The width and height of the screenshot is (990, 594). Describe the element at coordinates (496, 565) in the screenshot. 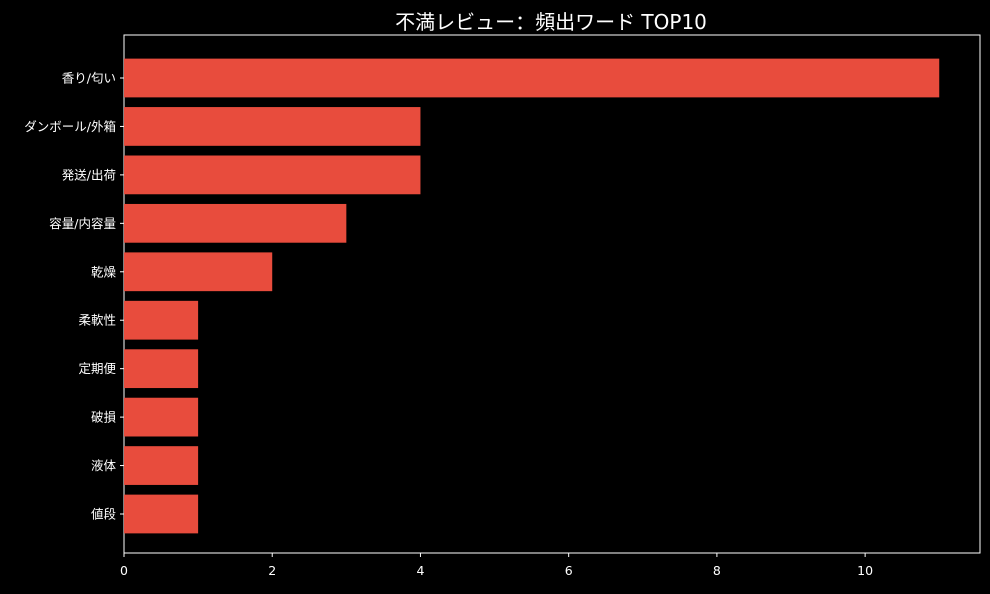

I see `x-axis-ticks: 0 2 4 6 8 10` at that location.